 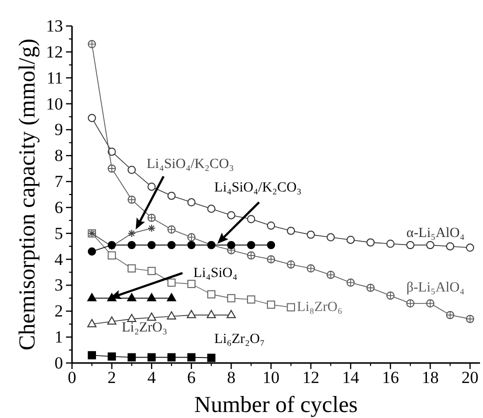 What do you see at coordinates (311, 377) in the screenshot?
I see `x-tick-label: 12` at bounding box center [311, 377].